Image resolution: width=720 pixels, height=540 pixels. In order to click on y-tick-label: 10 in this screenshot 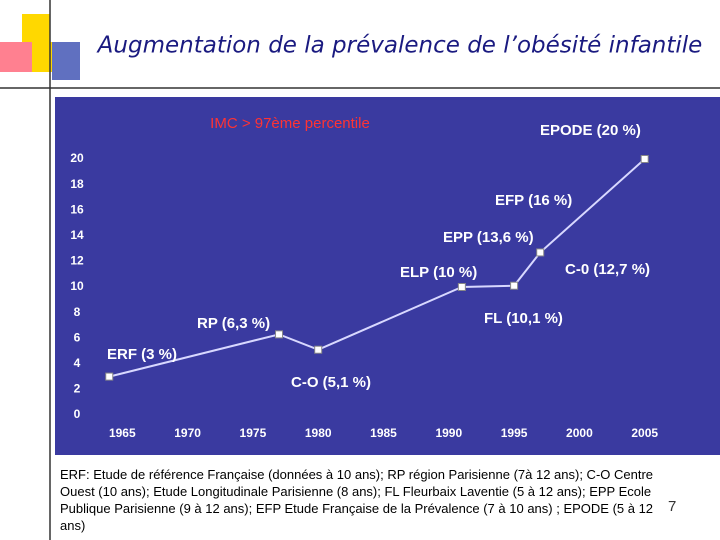, I will do `click(77, 286)`.